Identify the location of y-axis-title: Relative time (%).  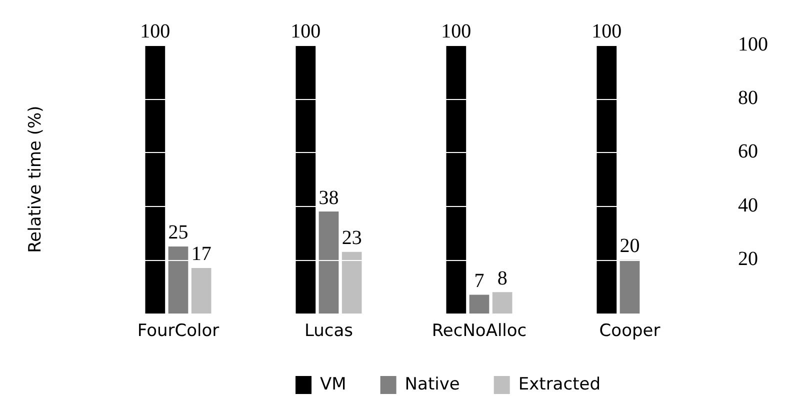
(35, 179).